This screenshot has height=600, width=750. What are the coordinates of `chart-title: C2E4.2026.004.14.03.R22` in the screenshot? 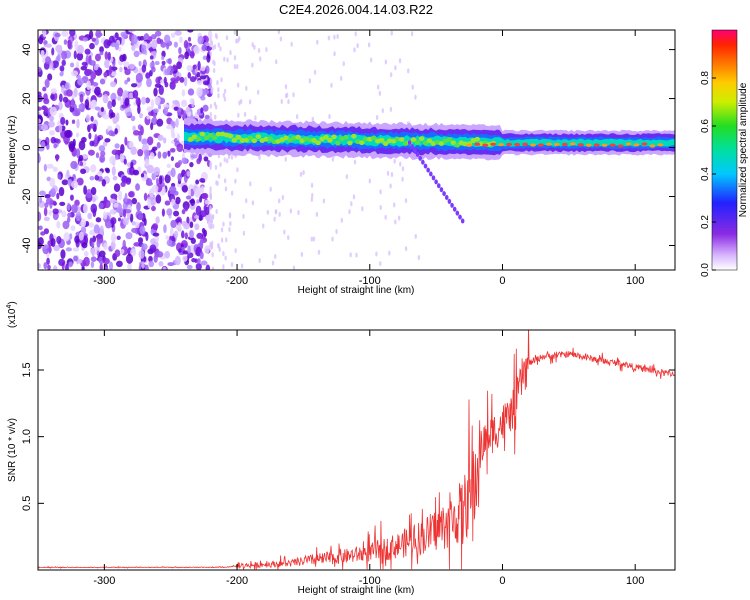 It's located at (356, 9).